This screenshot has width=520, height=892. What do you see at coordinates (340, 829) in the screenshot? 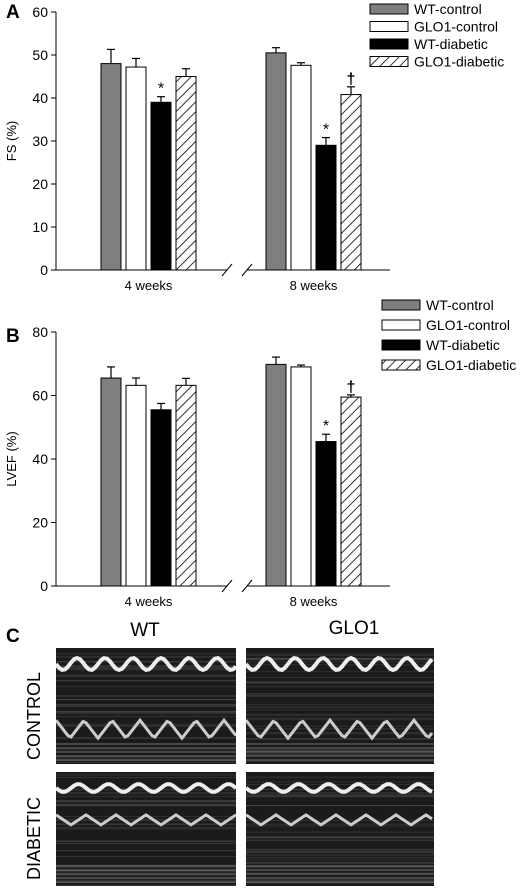
I see `echo-glo1-diabetic` at bounding box center [340, 829].